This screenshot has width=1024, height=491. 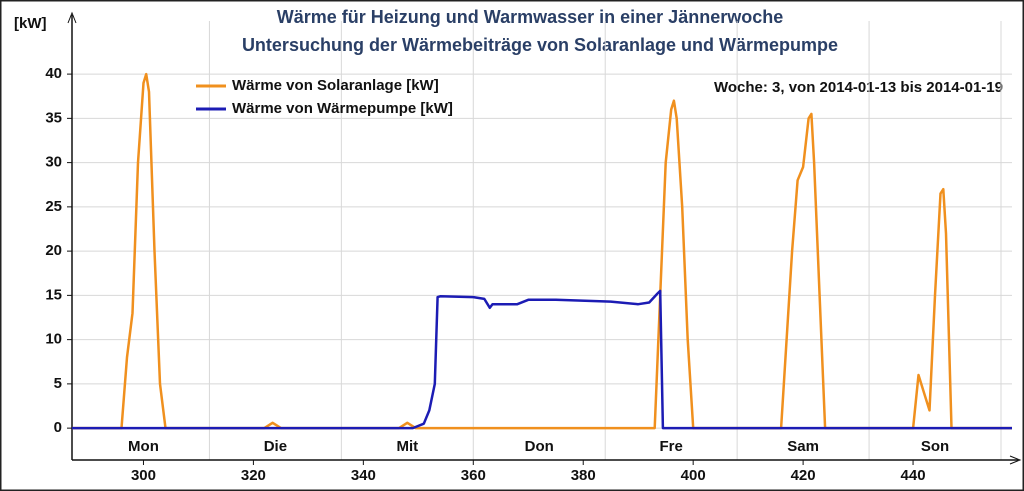 I want to click on y-axis-label: [kW], so click(x=30, y=23).